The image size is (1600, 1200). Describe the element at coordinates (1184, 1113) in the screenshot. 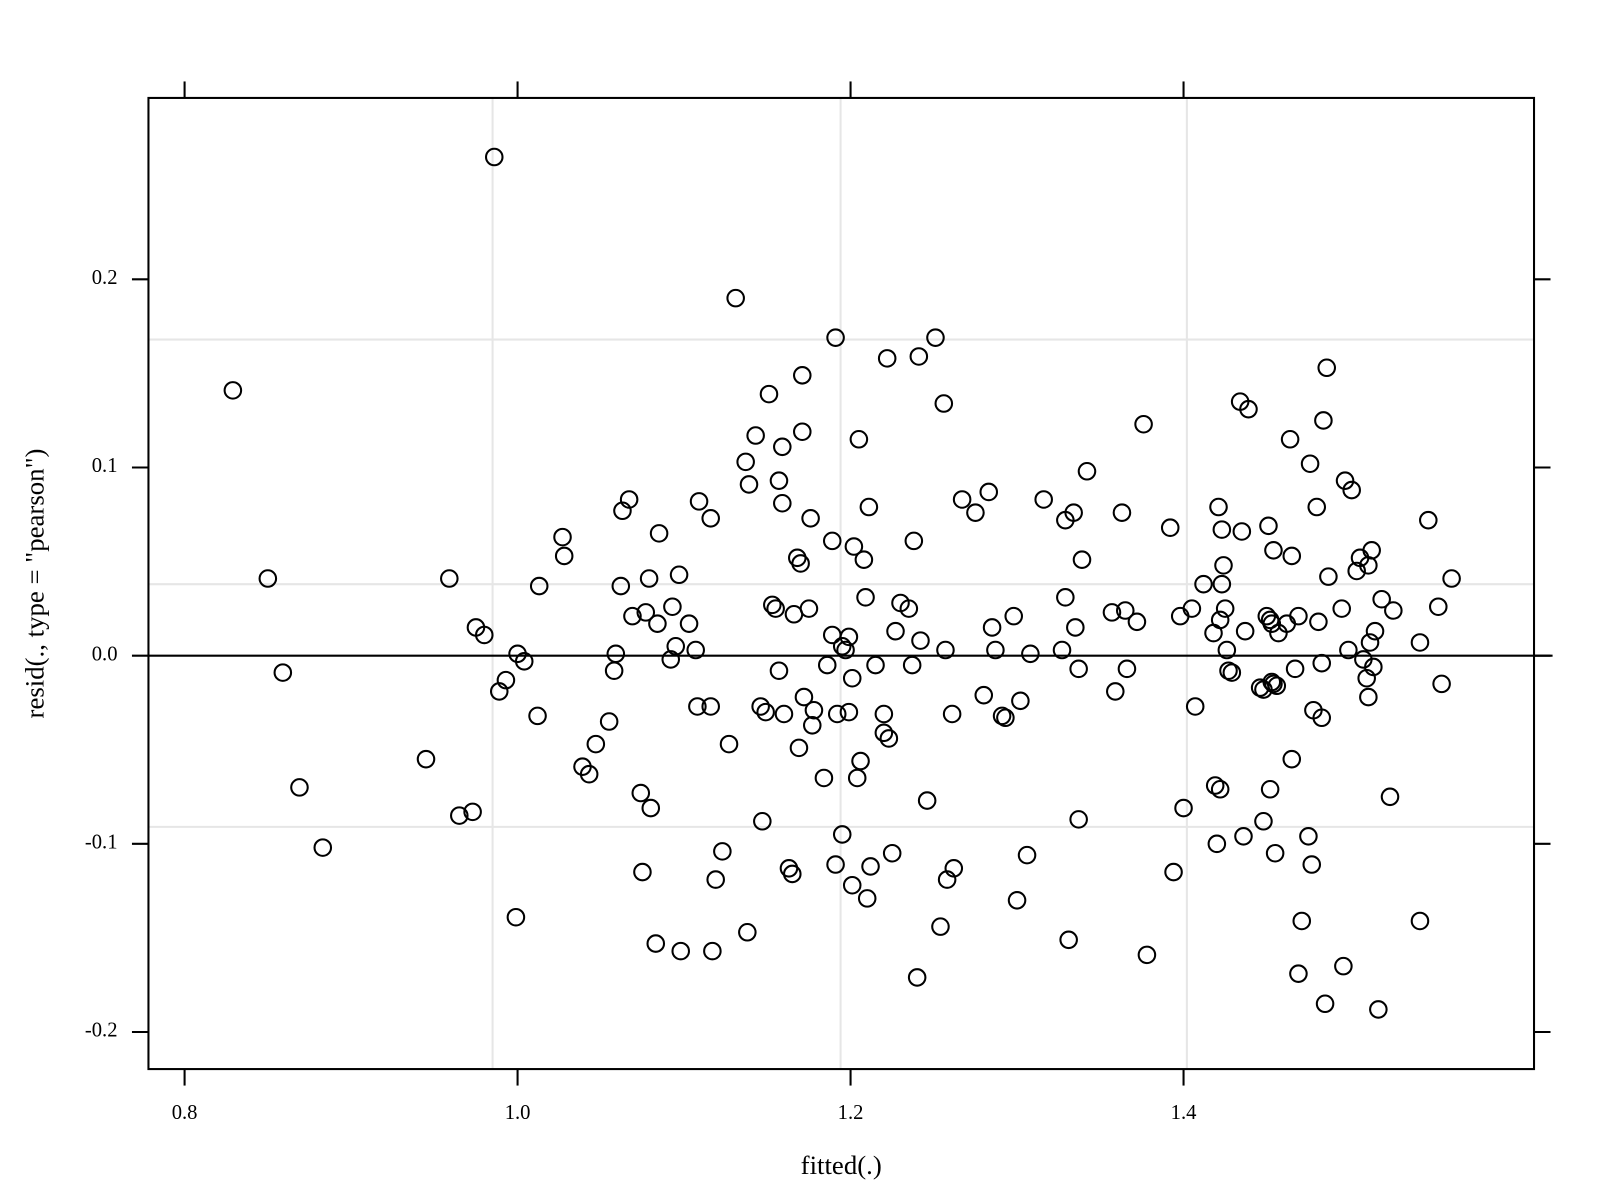

I see `x-tick-label: 1.4` at that location.